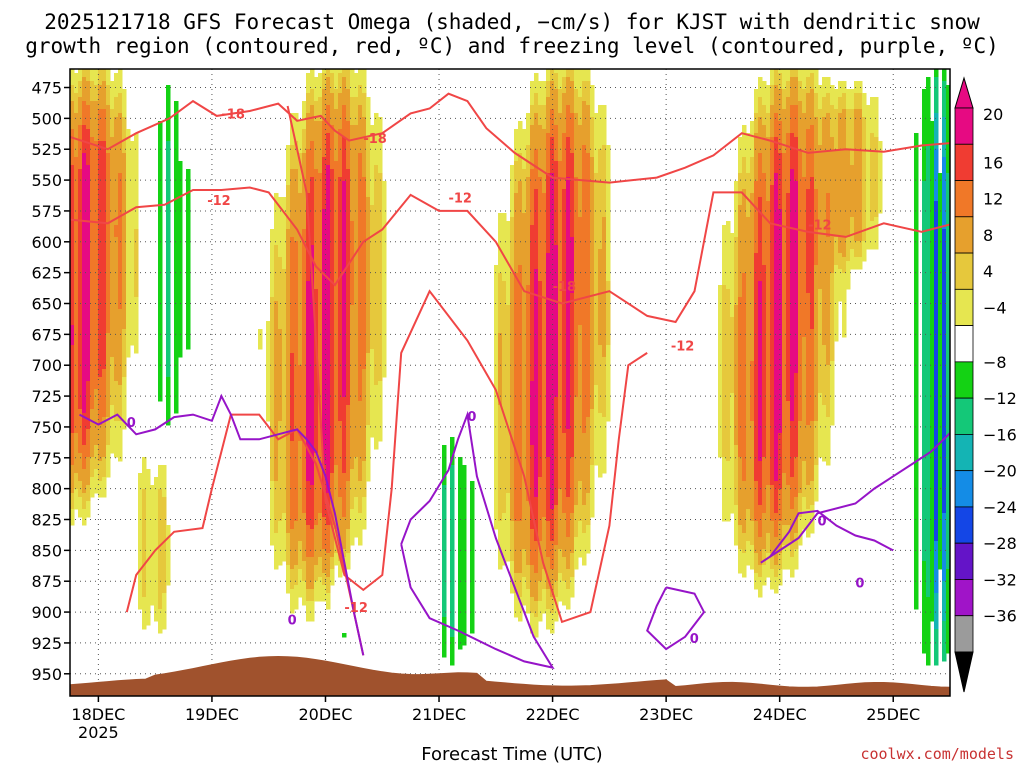  I want to click on freezing-level-left, so click(222, 524).